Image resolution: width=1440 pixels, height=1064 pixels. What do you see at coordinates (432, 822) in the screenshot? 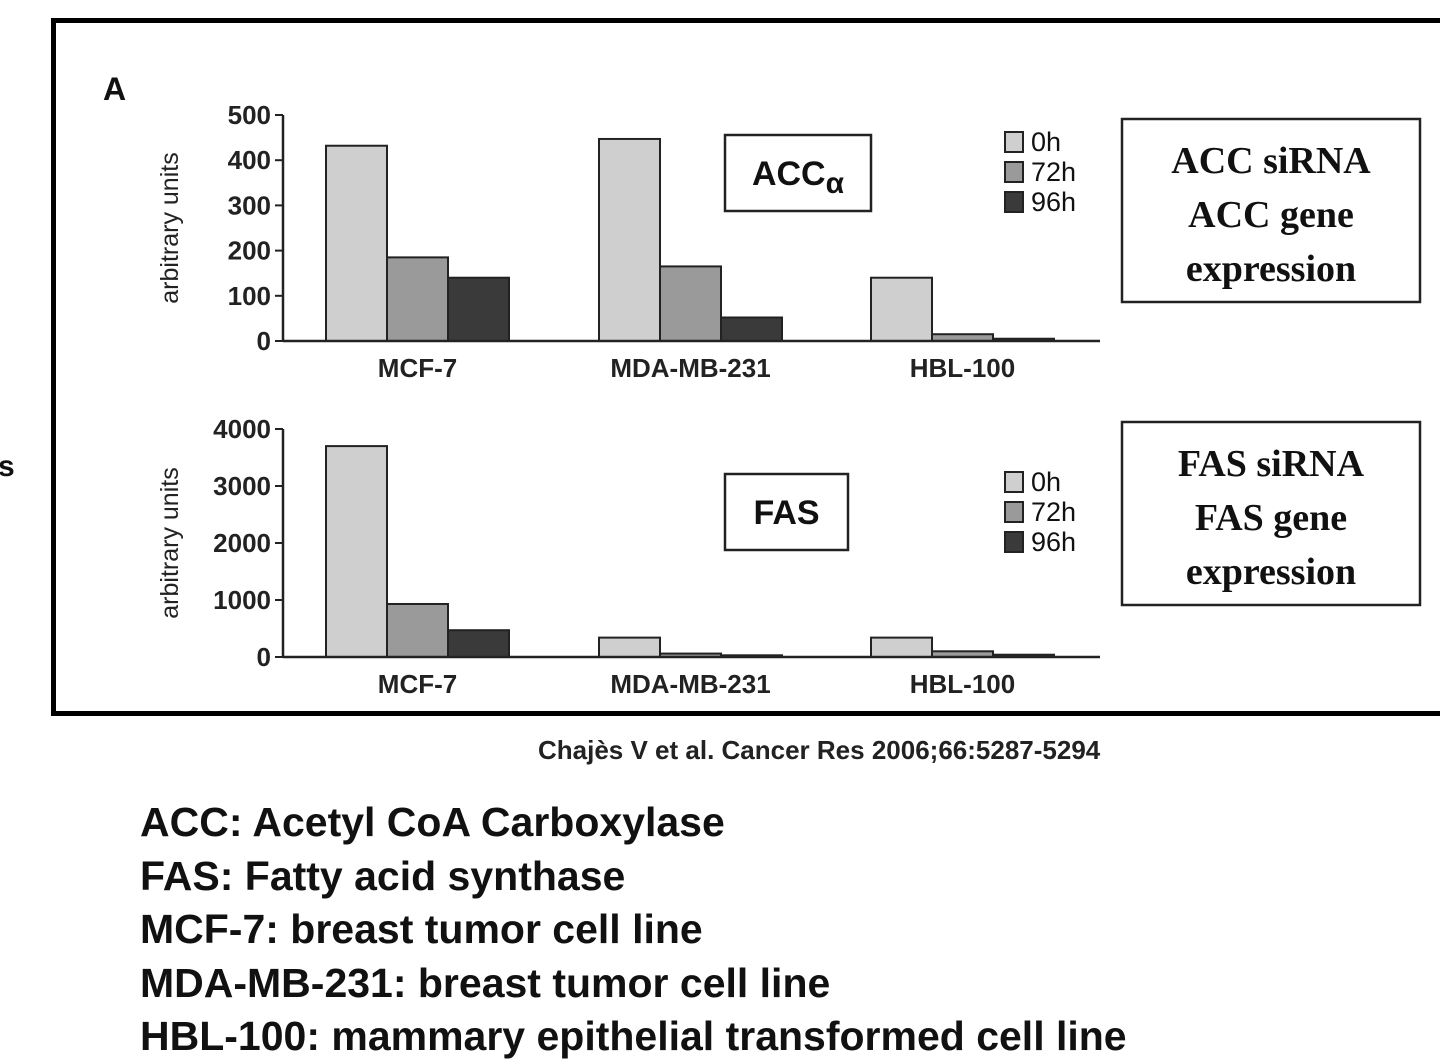
I see `glossary-item-acc: ACC: Acetyl CoA Carboxylase` at bounding box center [432, 822].